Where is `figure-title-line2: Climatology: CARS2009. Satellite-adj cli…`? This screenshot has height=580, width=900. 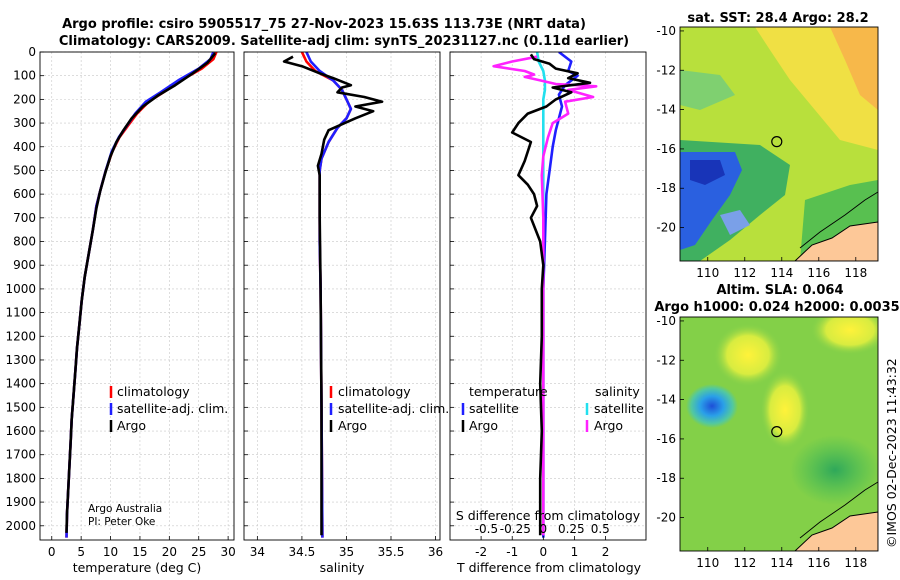
figure-title-line2: Climatology: CARS2009. Satellite-adj cli… is located at coordinates (344, 41).